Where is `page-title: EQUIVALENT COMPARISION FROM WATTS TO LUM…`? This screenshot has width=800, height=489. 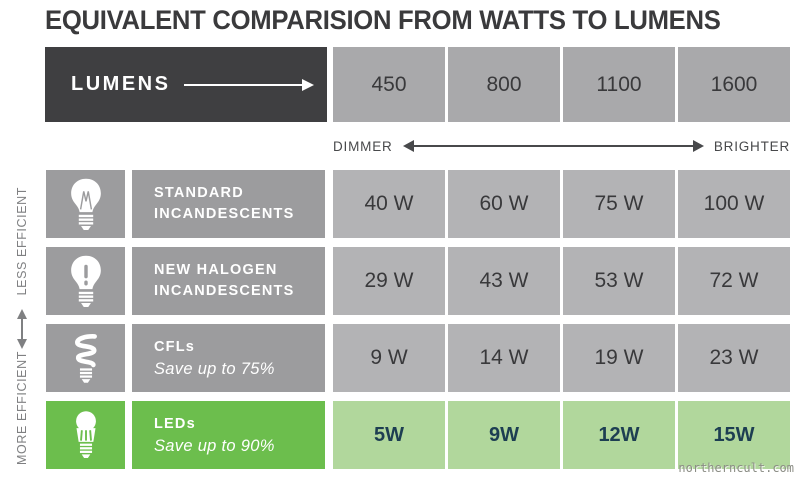
page-title: EQUIVALENT COMPARISION FROM WATTS TO LUM… is located at coordinates (383, 20).